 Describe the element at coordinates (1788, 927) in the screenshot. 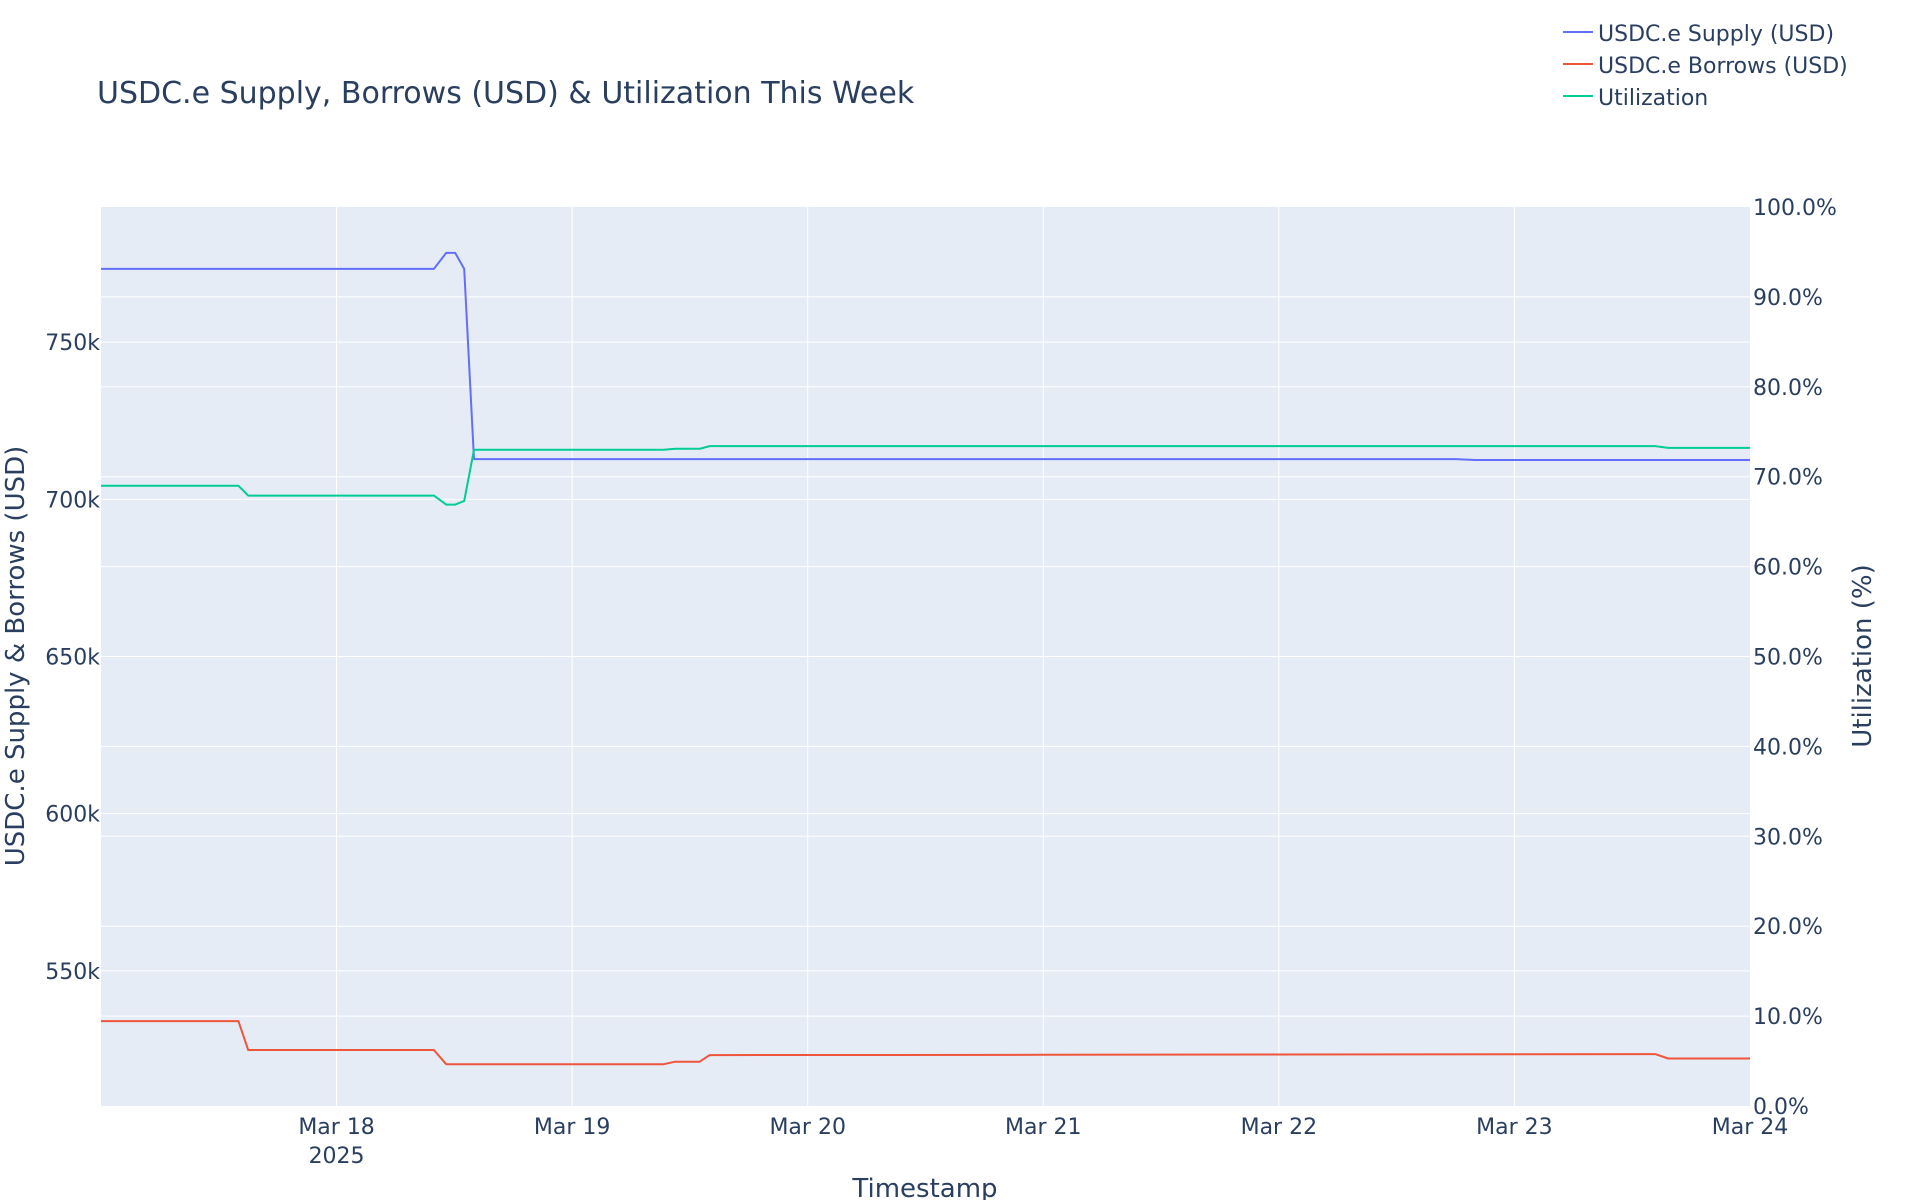

I see `y-right-tick-label: 20.0%` at that location.